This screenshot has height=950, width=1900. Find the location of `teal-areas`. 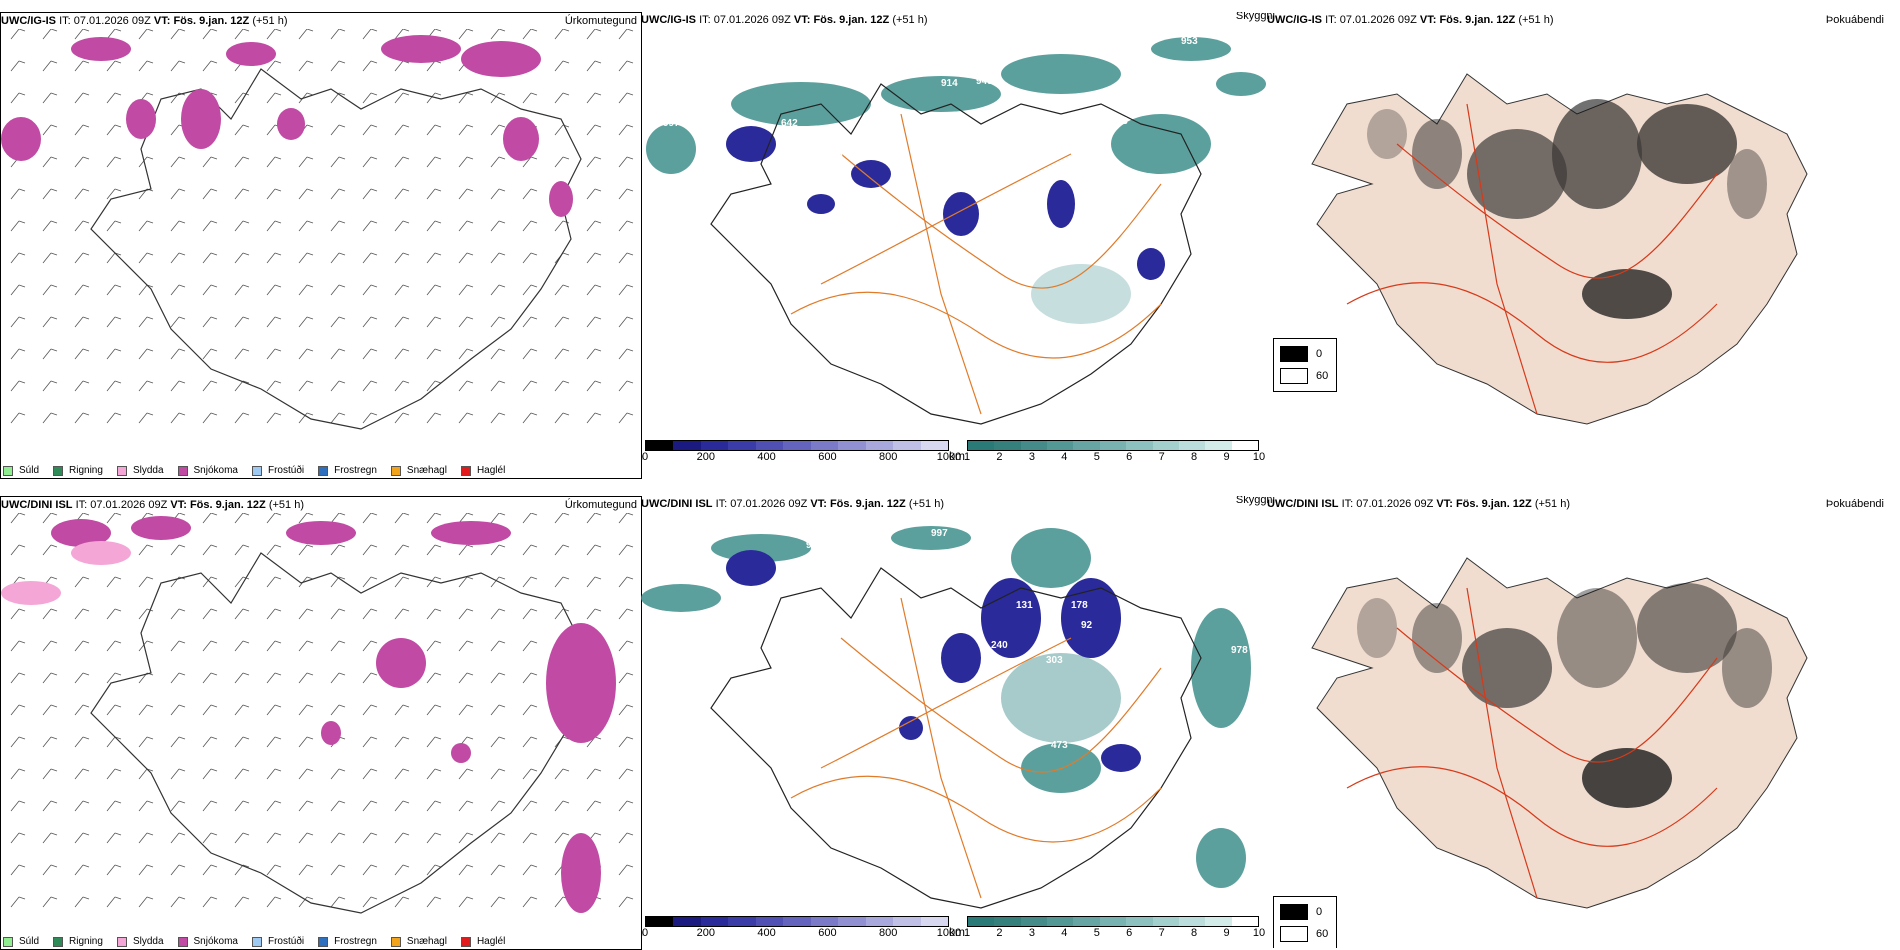

teal-areas is located at coordinates (956, 180).